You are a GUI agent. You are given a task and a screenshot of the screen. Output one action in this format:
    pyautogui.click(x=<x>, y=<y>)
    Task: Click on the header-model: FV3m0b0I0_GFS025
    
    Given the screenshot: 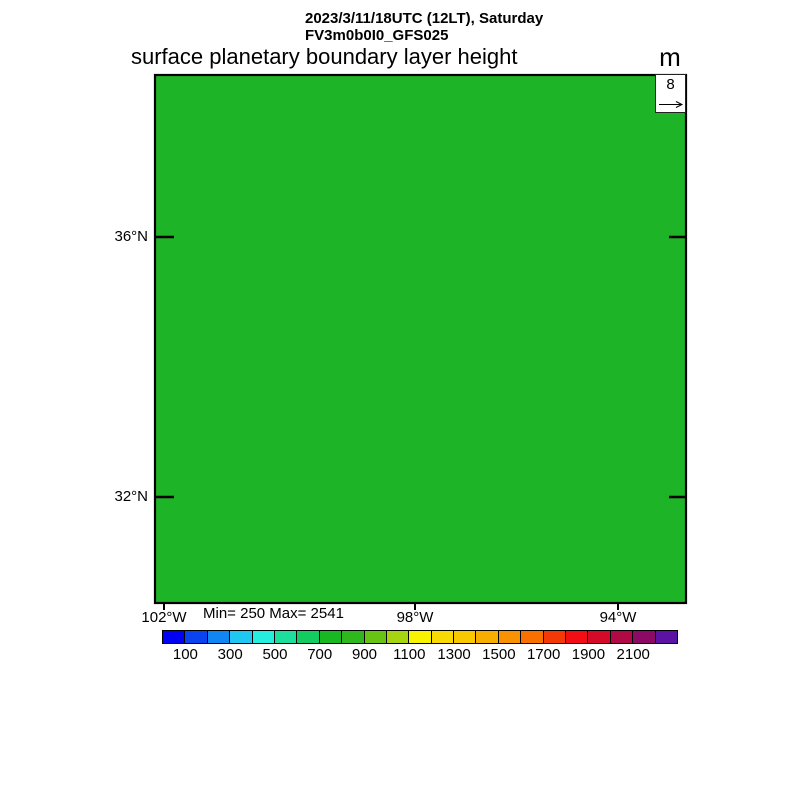 What is the action you would take?
    pyautogui.click(x=377, y=35)
    